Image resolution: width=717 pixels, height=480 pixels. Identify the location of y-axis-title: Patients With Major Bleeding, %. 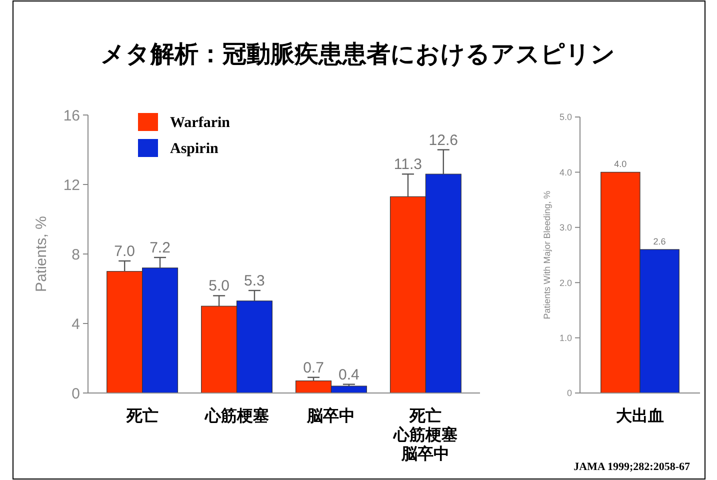
(547, 255).